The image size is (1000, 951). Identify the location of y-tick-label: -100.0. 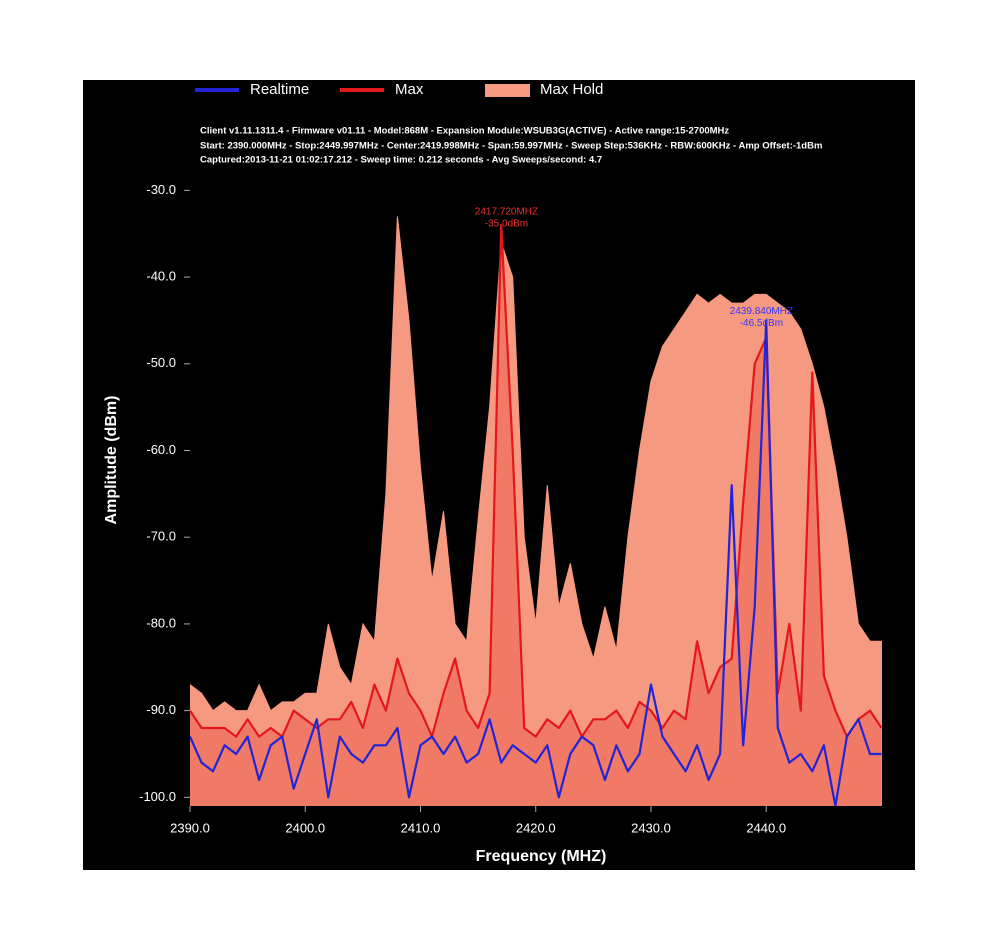
(157, 796).